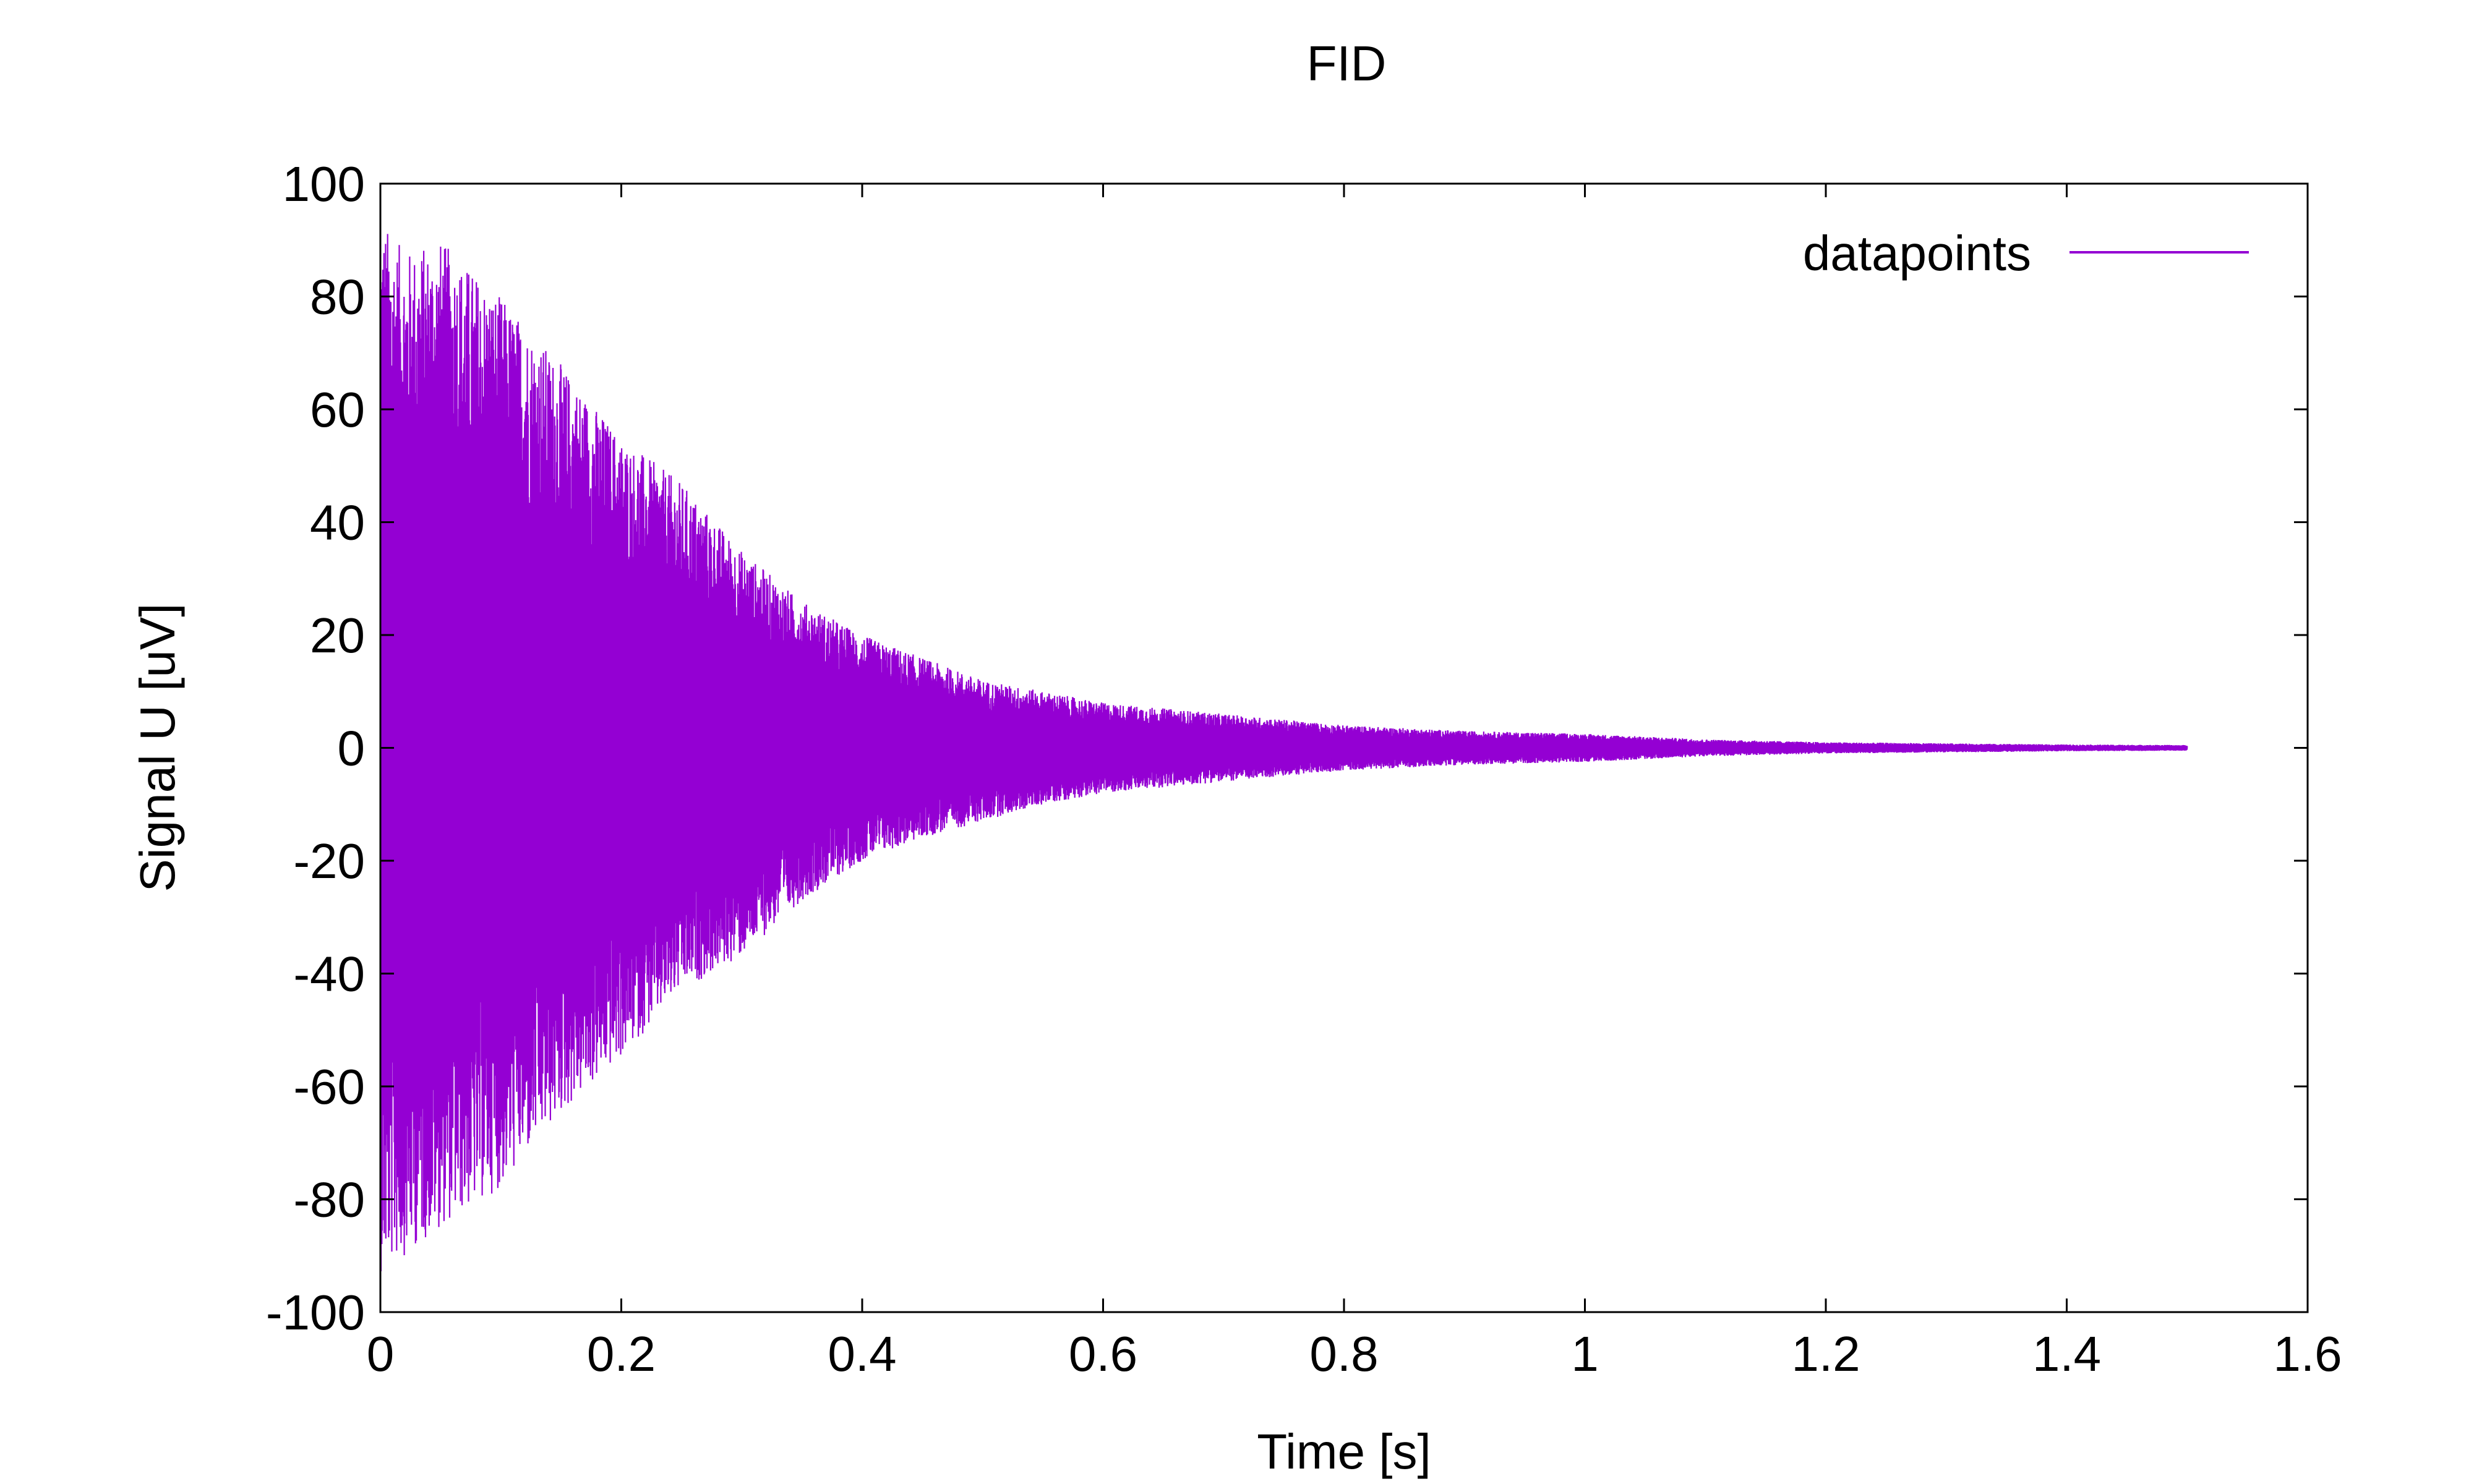 This screenshot has height=1484, width=2474. What do you see at coordinates (621, 1353) in the screenshot?
I see `x-tick-label: 0.2` at bounding box center [621, 1353].